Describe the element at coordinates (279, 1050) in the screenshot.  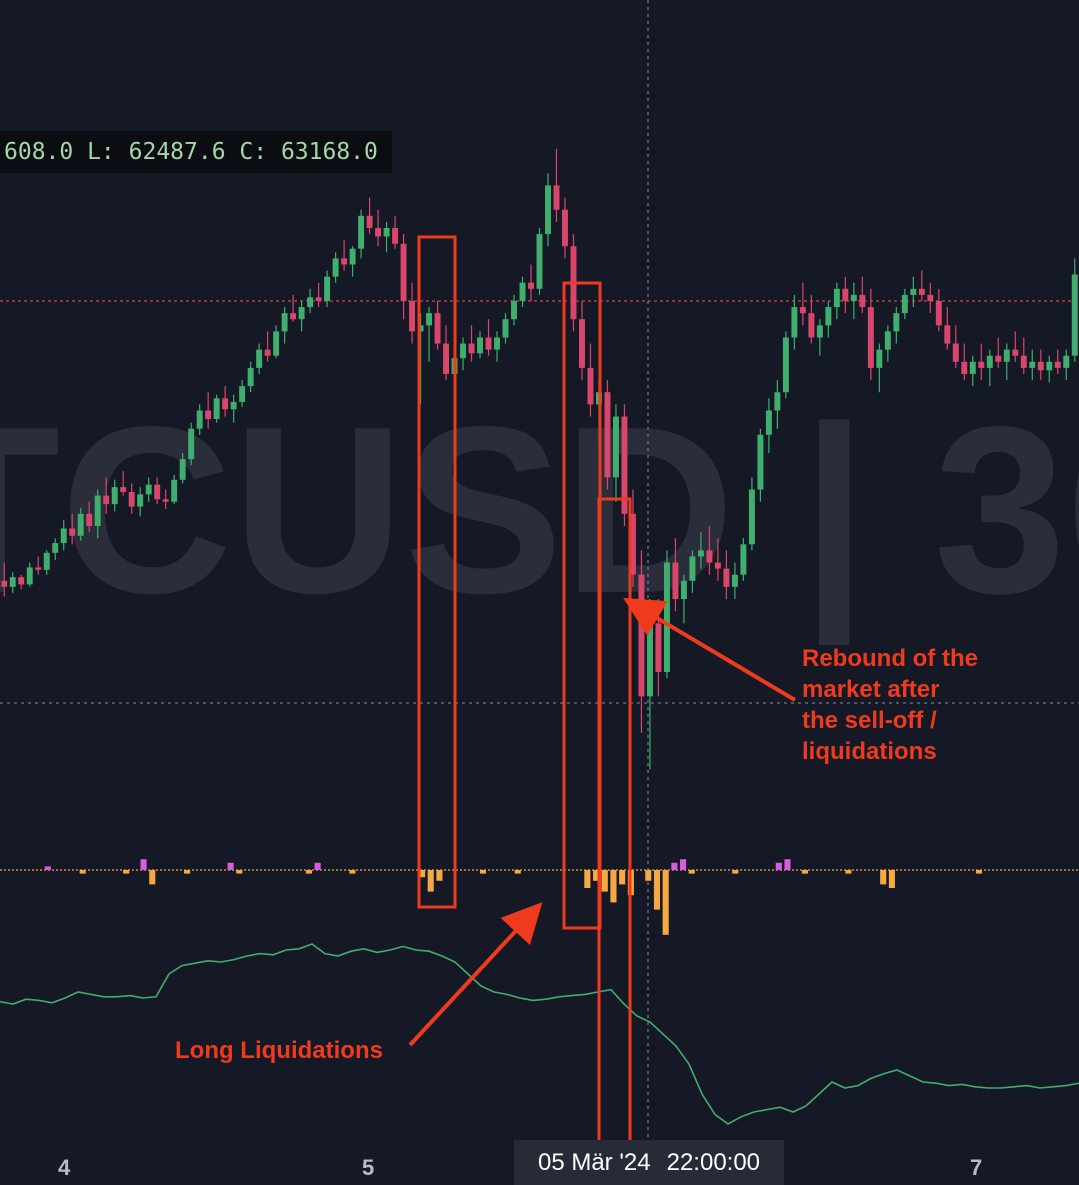
I see `annotation-long-liquidations: Long Liquidations` at that location.